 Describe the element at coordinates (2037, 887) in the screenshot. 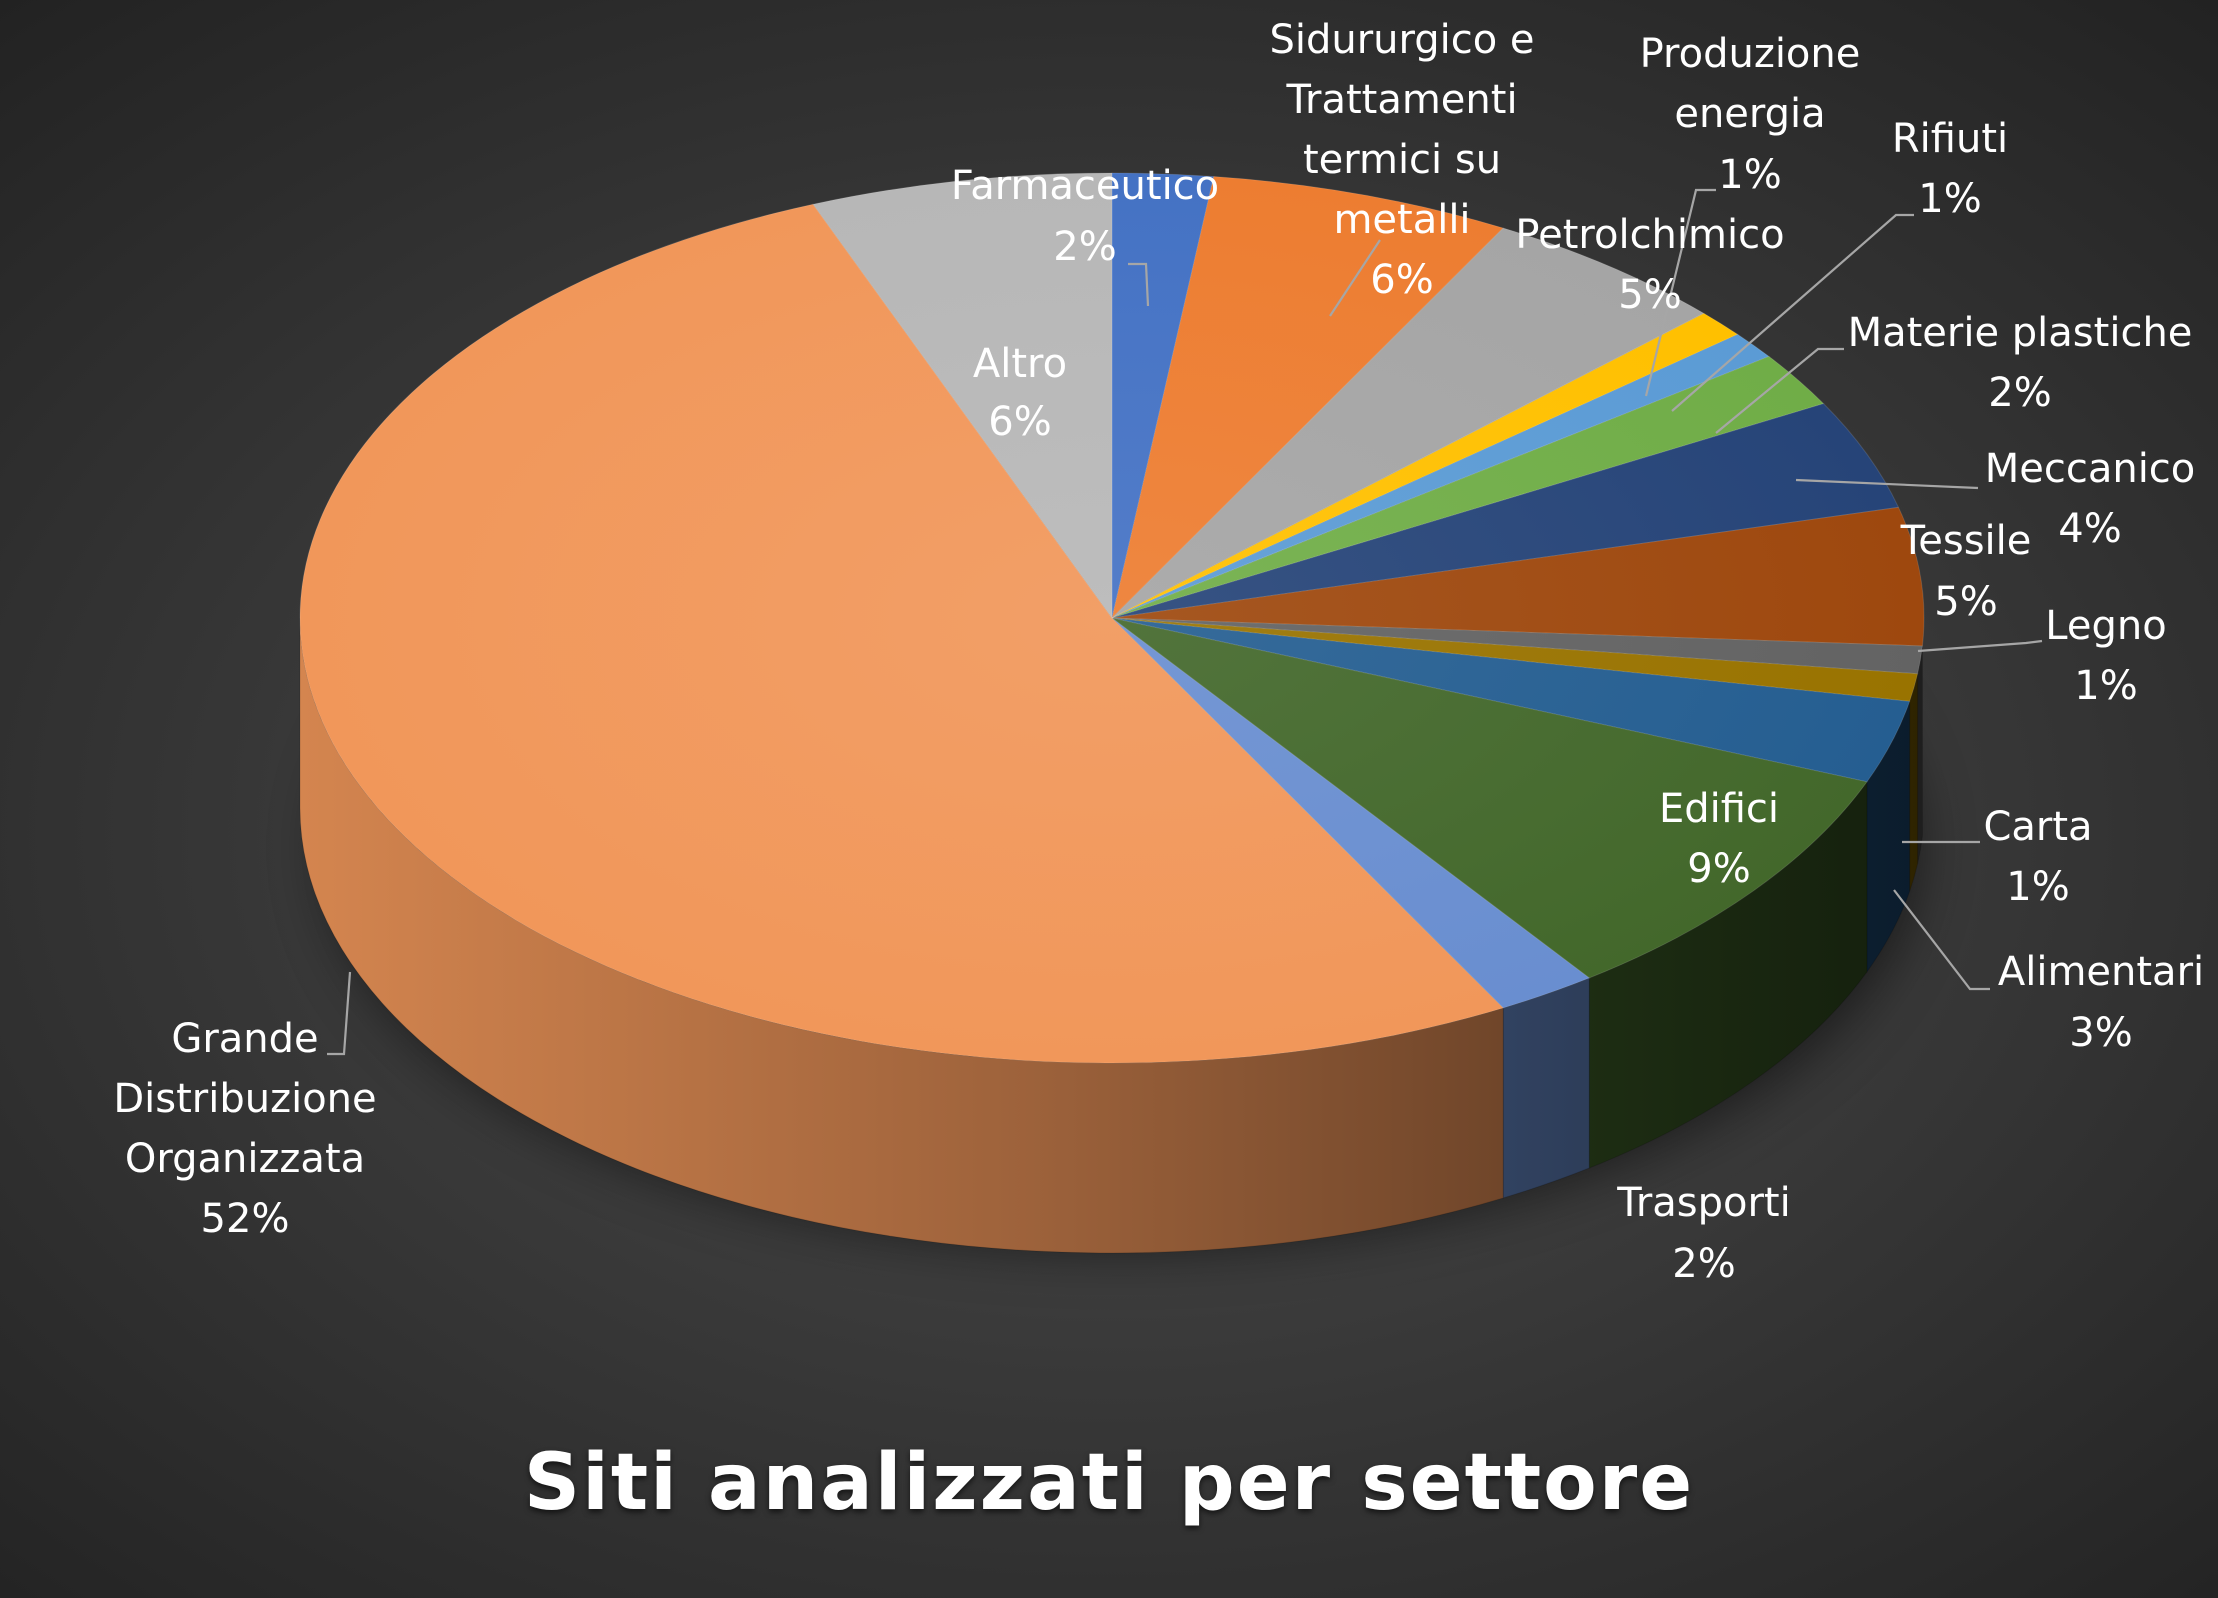

I see `slice-value-carta: 1%` at that location.